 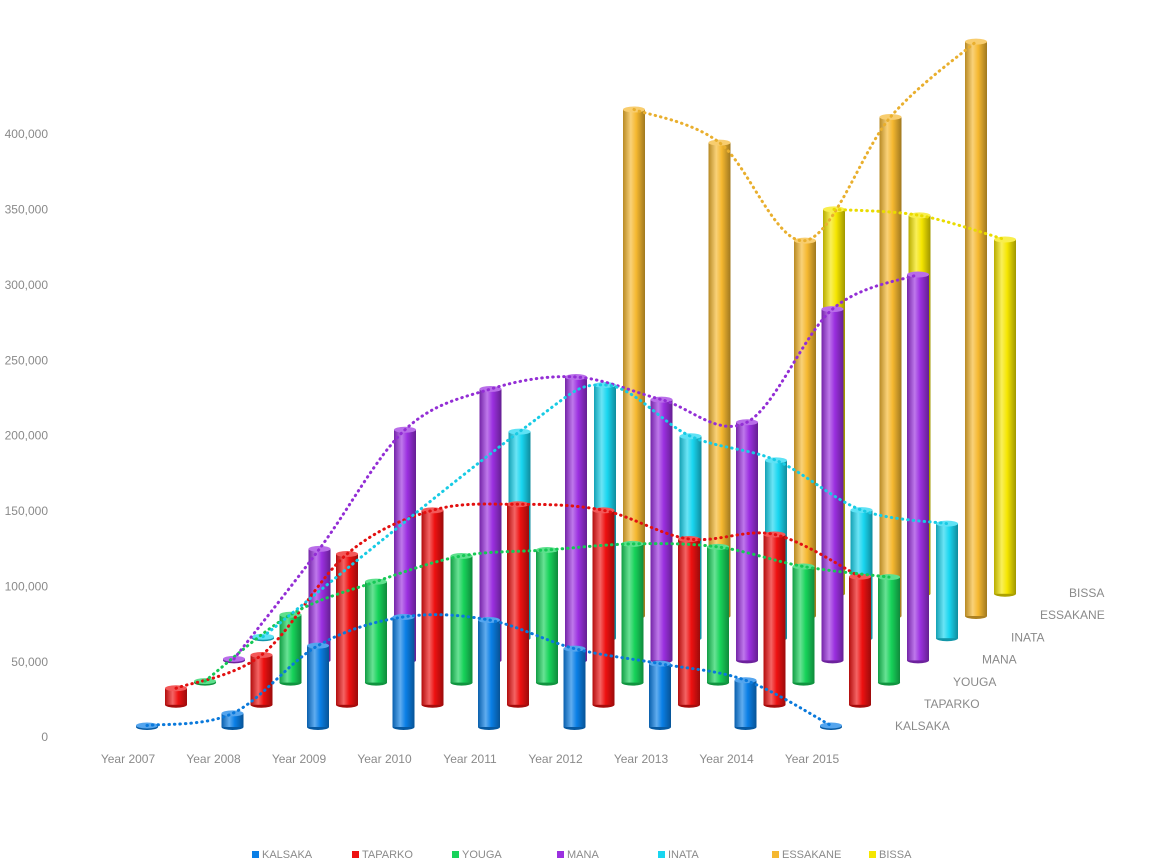 I want to click on x-tick-label: Year 2010, so click(x=384, y=759).